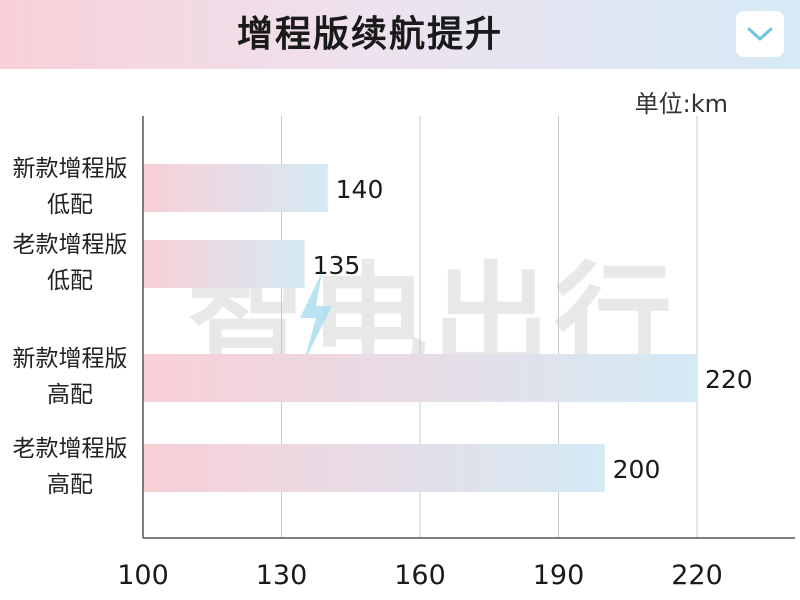 The image size is (800, 600). What do you see at coordinates (697, 575) in the screenshot?
I see `x-tick-label: 220` at bounding box center [697, 575].